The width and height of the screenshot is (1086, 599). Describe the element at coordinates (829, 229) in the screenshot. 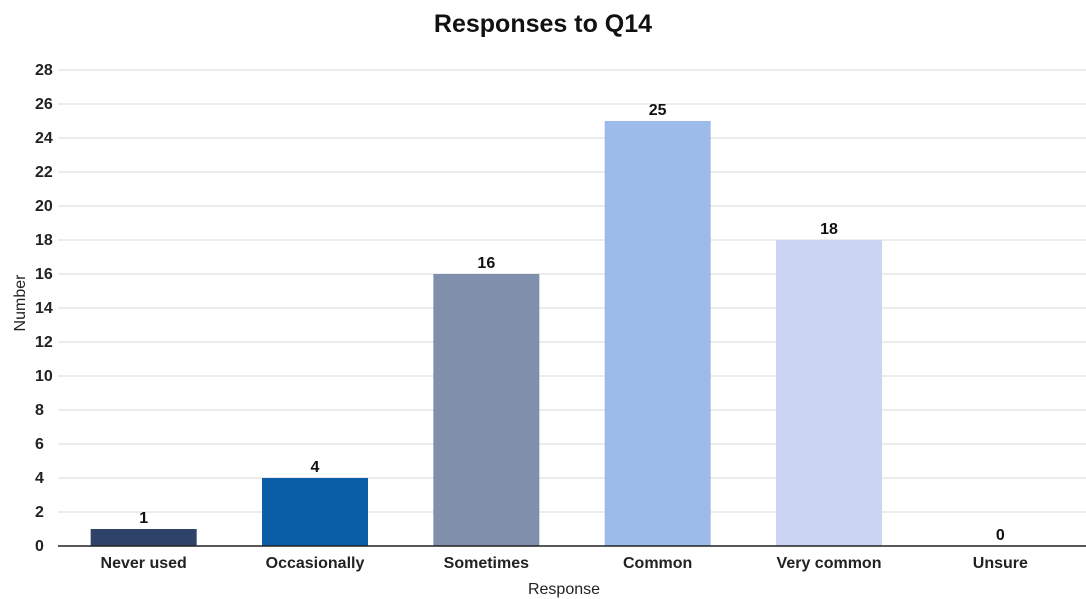

I see `data-label: 18` at that location.